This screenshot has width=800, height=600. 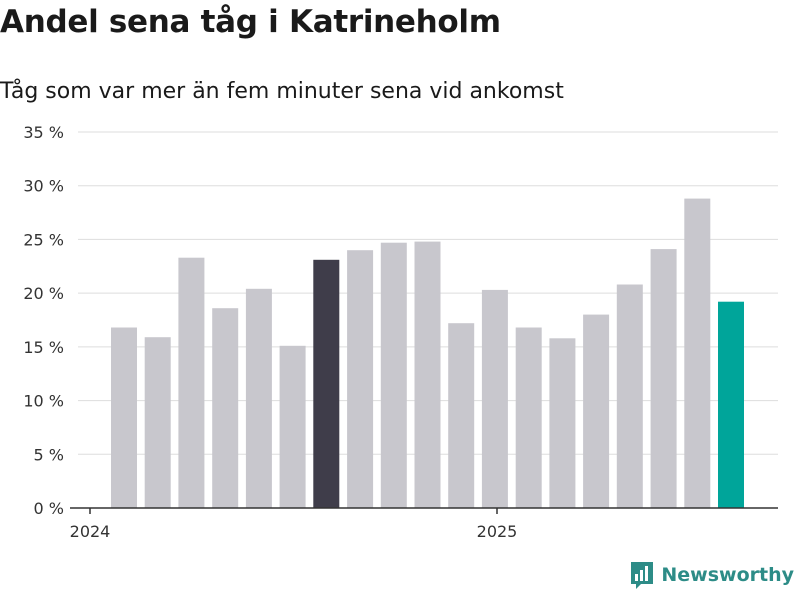 What do you see at coordinates (727, 575) in the screenshot?
I see `brand-name: Newsworthy` at bounding box center [727, 575].